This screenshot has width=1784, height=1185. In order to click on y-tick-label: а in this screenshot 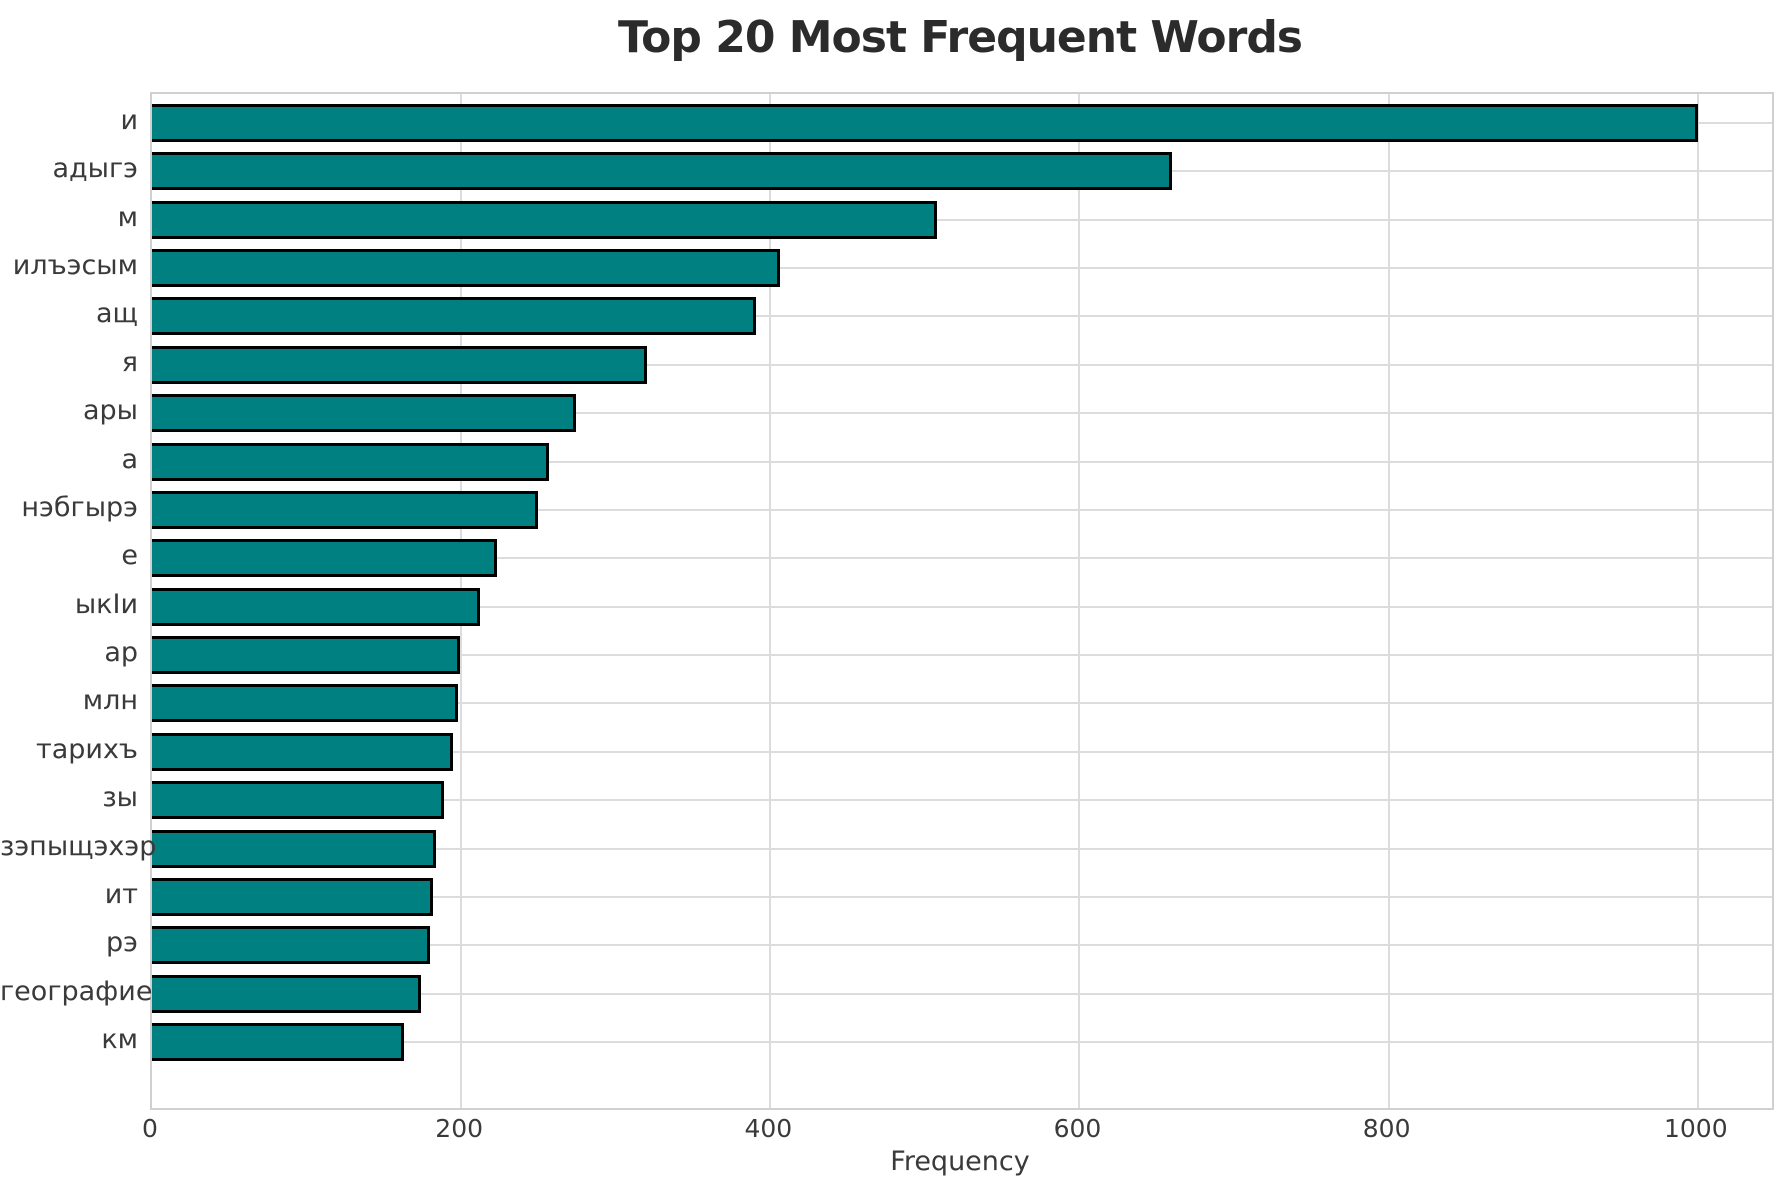, I will do `click(129, 459)`.